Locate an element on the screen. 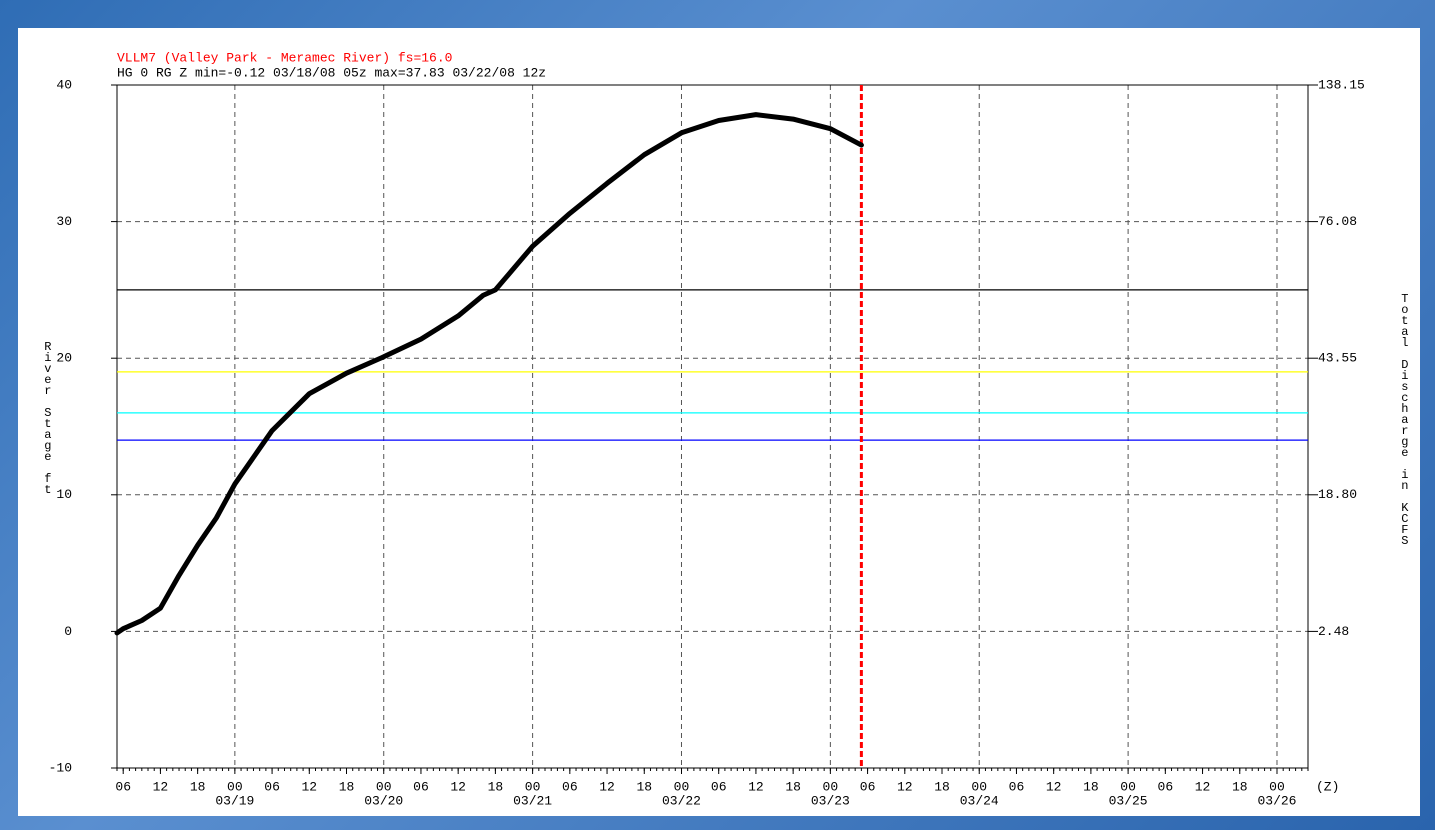  y2-tick-label: 138.15 is located at coordinates (1341, 84).